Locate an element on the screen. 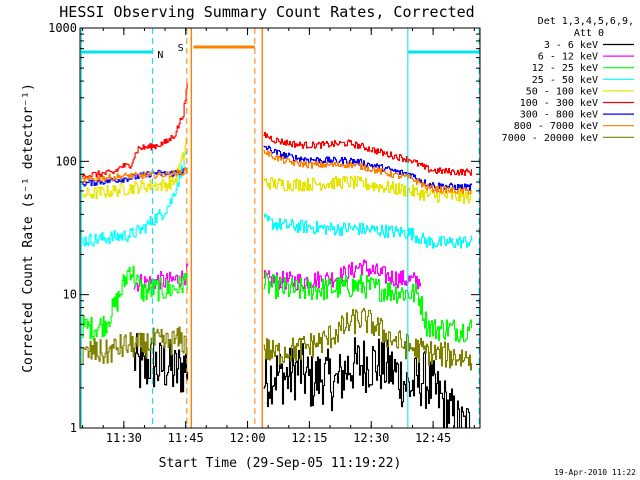 Image resolution: width=640 pixels, height=480 pixels. y-tick-label: 1000 is located at coordinates (62, 28).